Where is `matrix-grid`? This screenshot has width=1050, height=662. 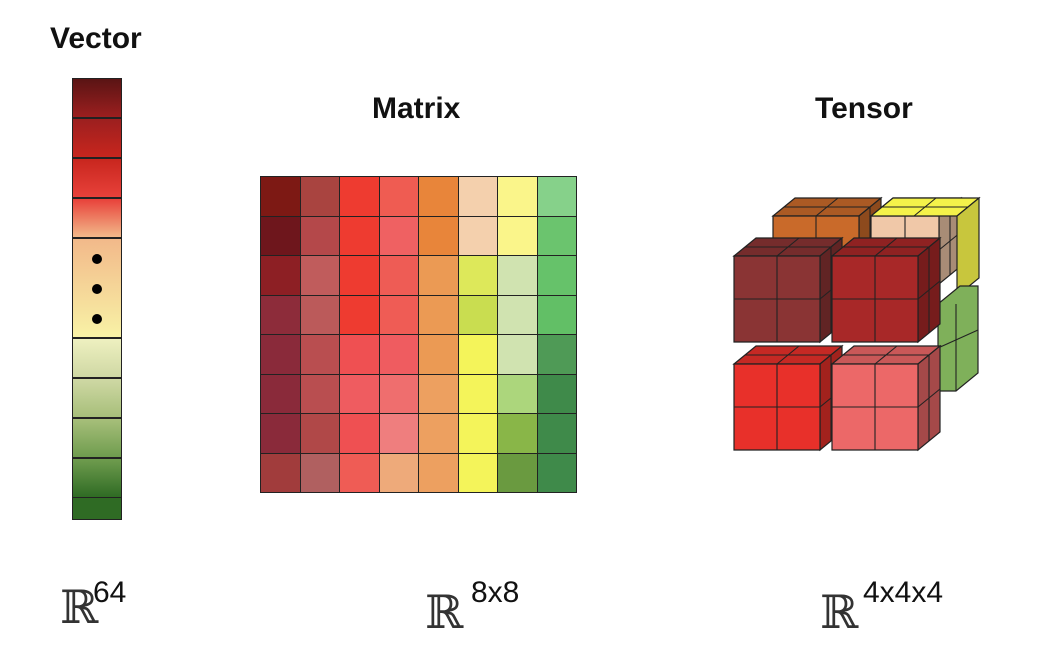
matrix-grid is located at coordinates (418, 334).